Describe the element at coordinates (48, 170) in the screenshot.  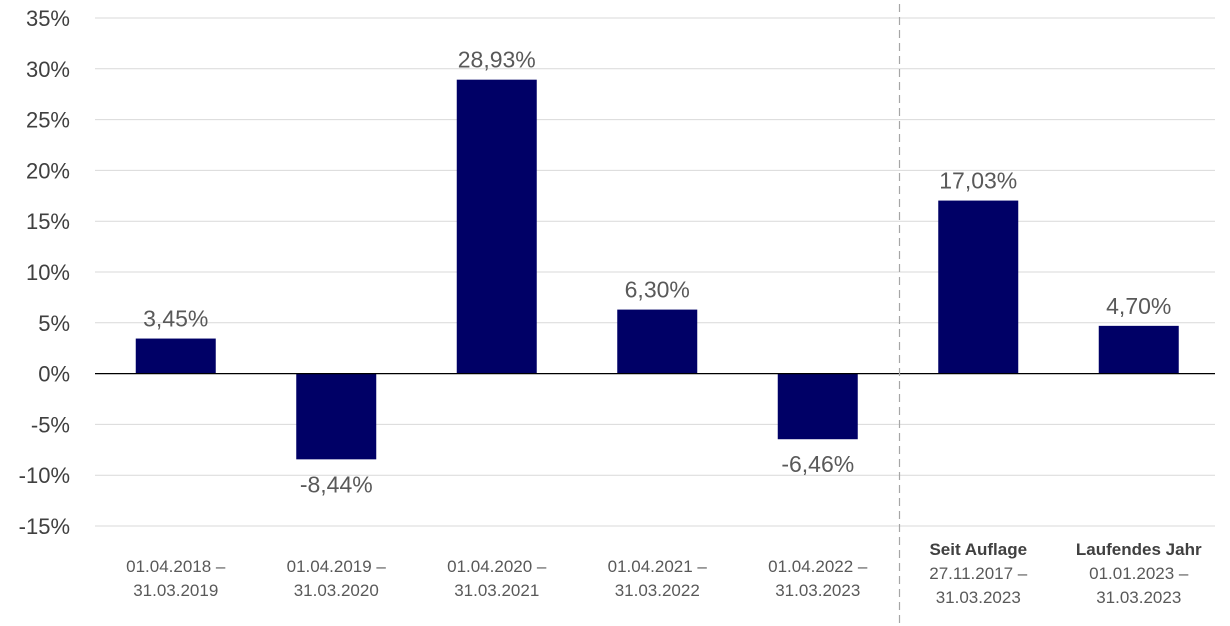
I see `y-tick-label: 20%` at that location.